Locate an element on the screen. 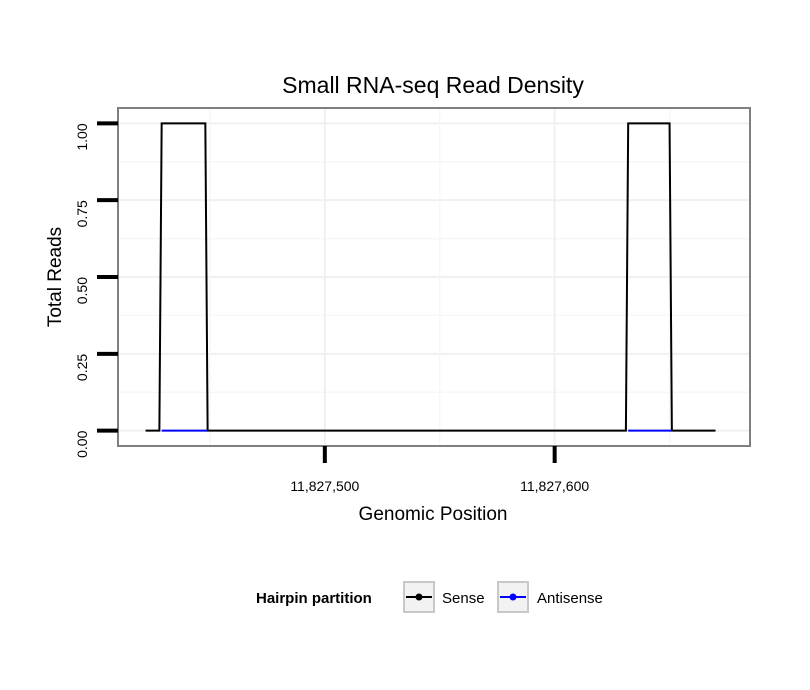  y-tick-label: 0.25 is located at coordinates (82, 367).